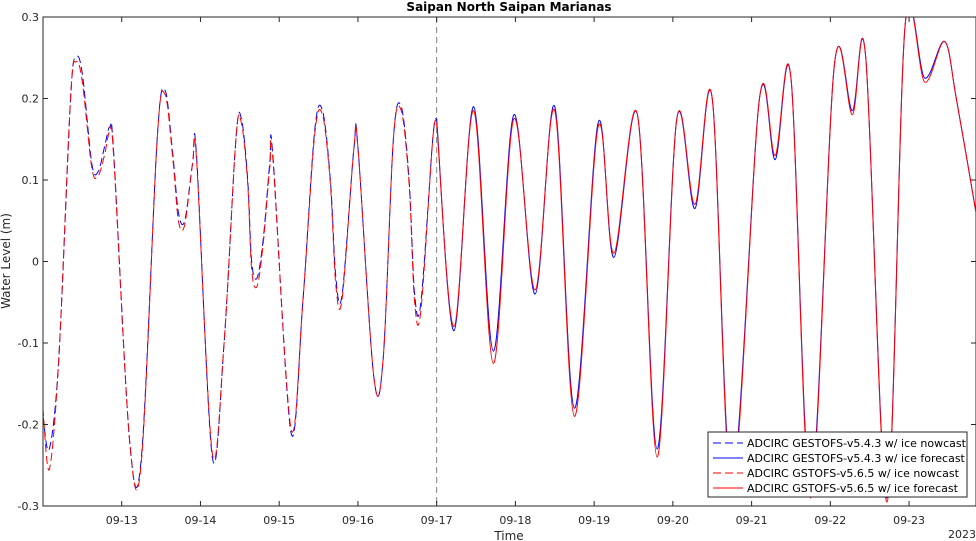  Describe the element at coordinates (35, 262) in the screenshot. I see `y-tick-label: 0` at that location.